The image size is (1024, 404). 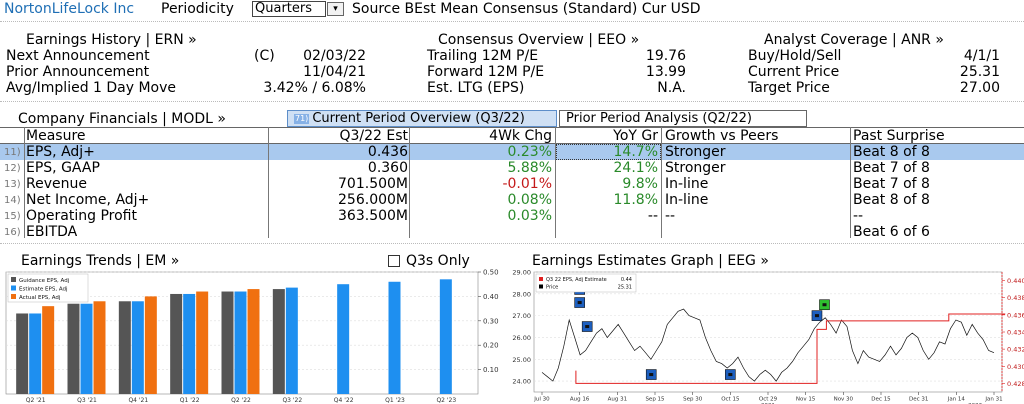 I want to click on chg-cell: 0.23%, so click(x=529, y=152).